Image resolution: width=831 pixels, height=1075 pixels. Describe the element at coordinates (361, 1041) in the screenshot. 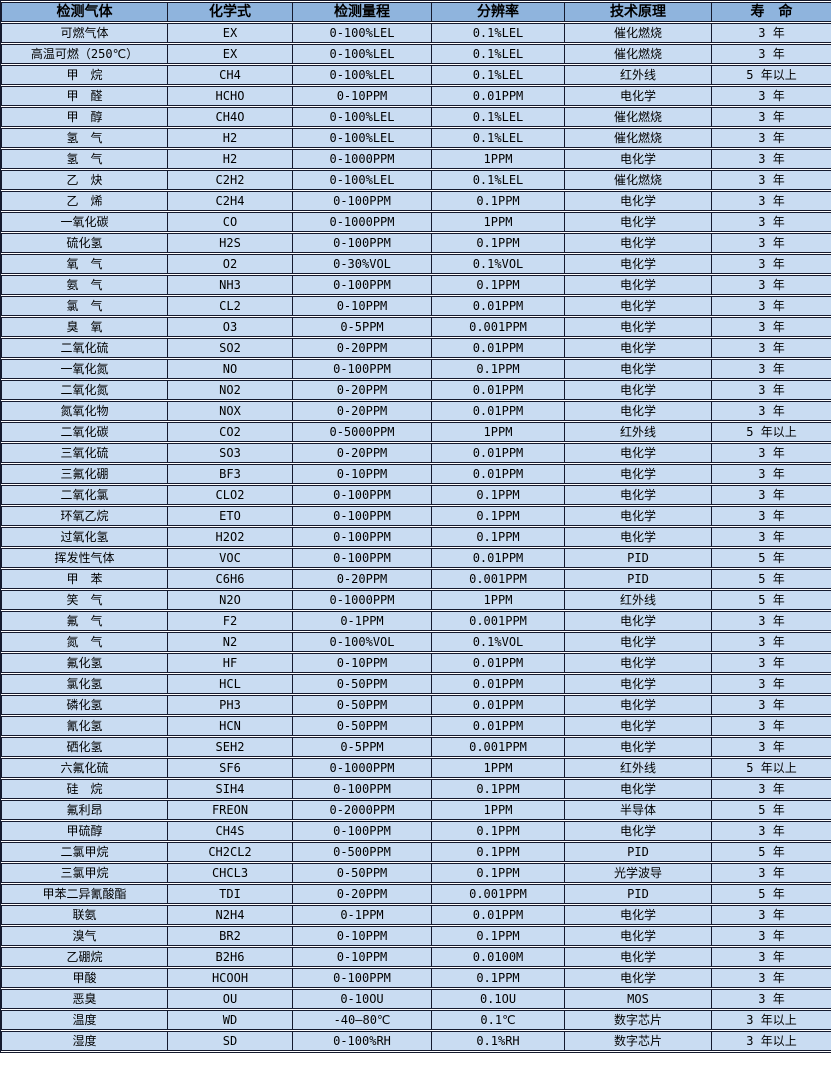

I see `cell-range: 0-100%RH` at that location.